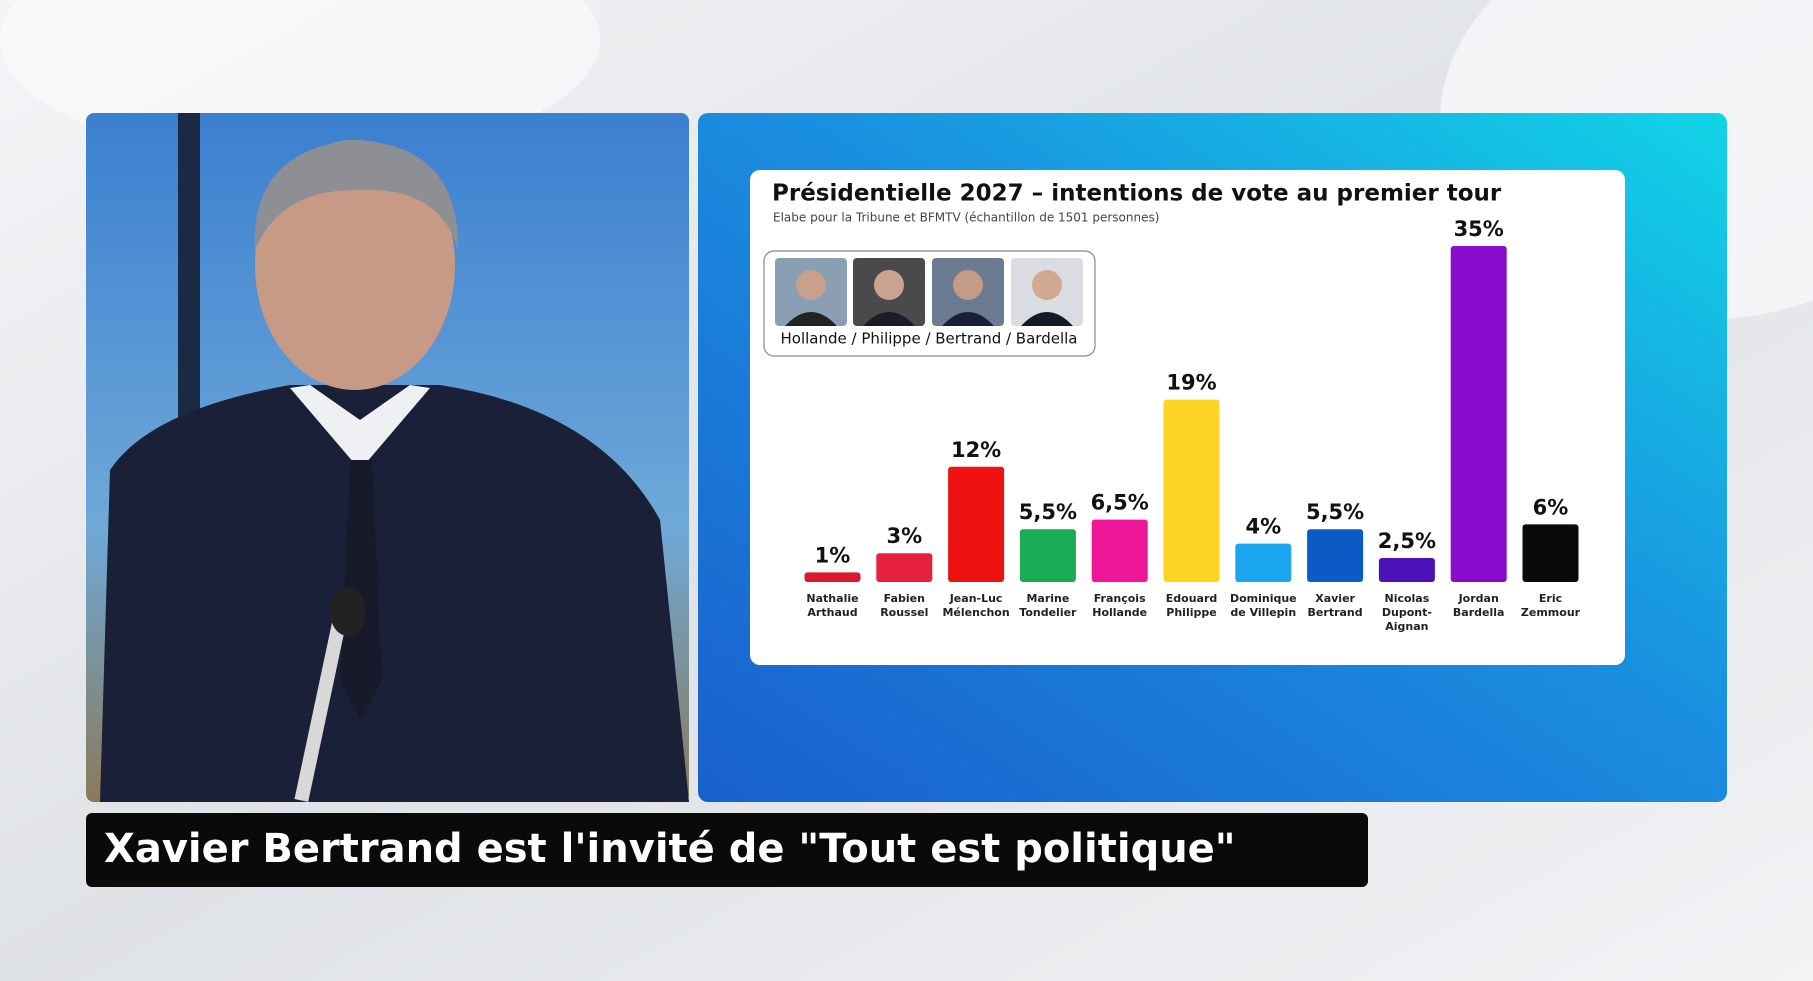 The width and height of the screenshot is (1813, 981). I want to click on category-label: Marine Tondelier, so click(1048, 605).